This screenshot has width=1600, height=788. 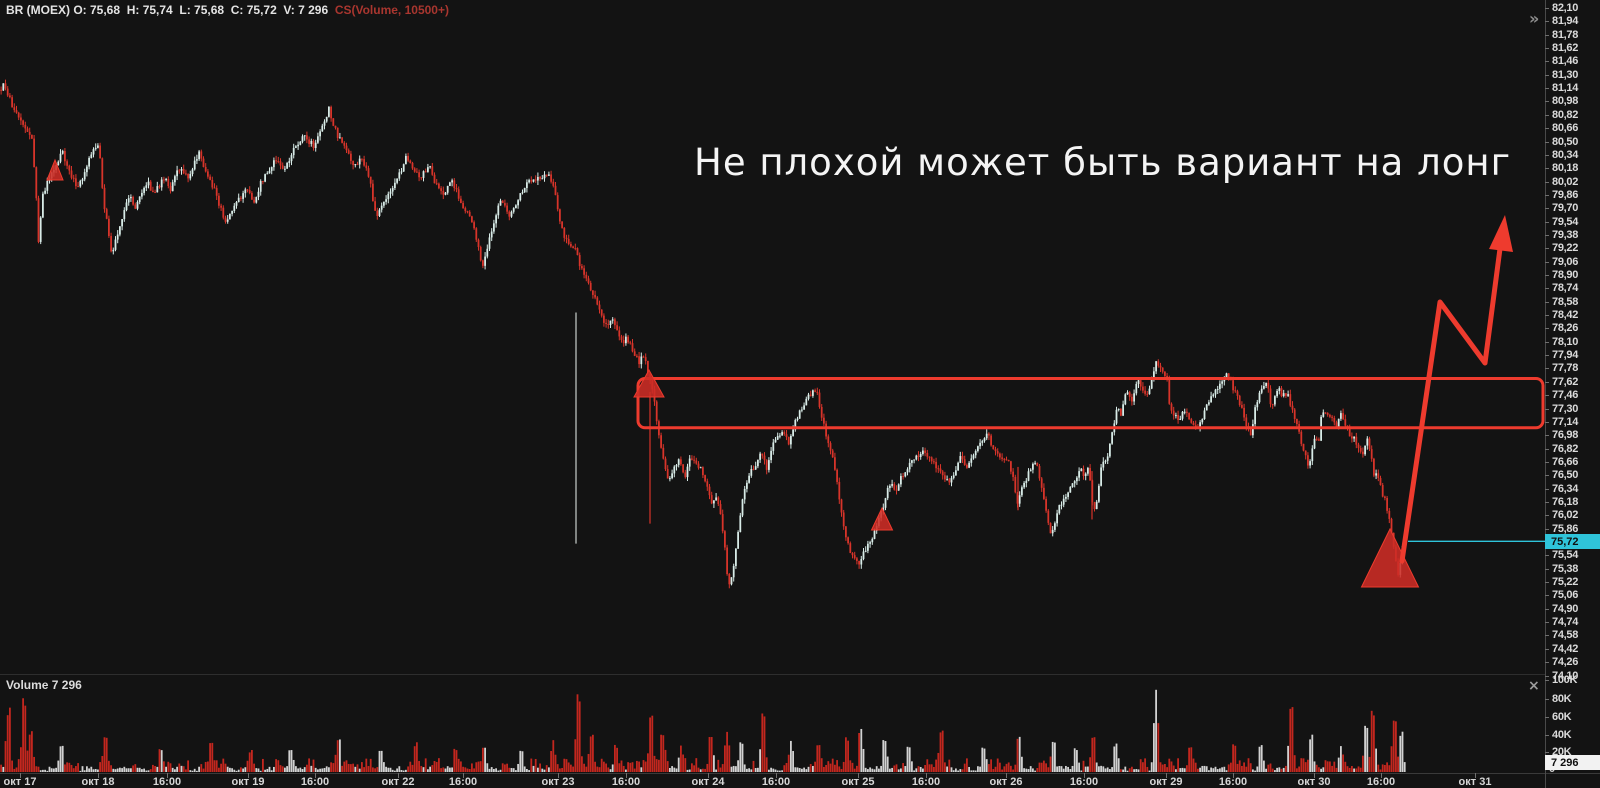 What do you see at coordinates (1565, 762) in the screenshot?
I see `current-volume-value: 7 296` at bounding box center [1565, 762].